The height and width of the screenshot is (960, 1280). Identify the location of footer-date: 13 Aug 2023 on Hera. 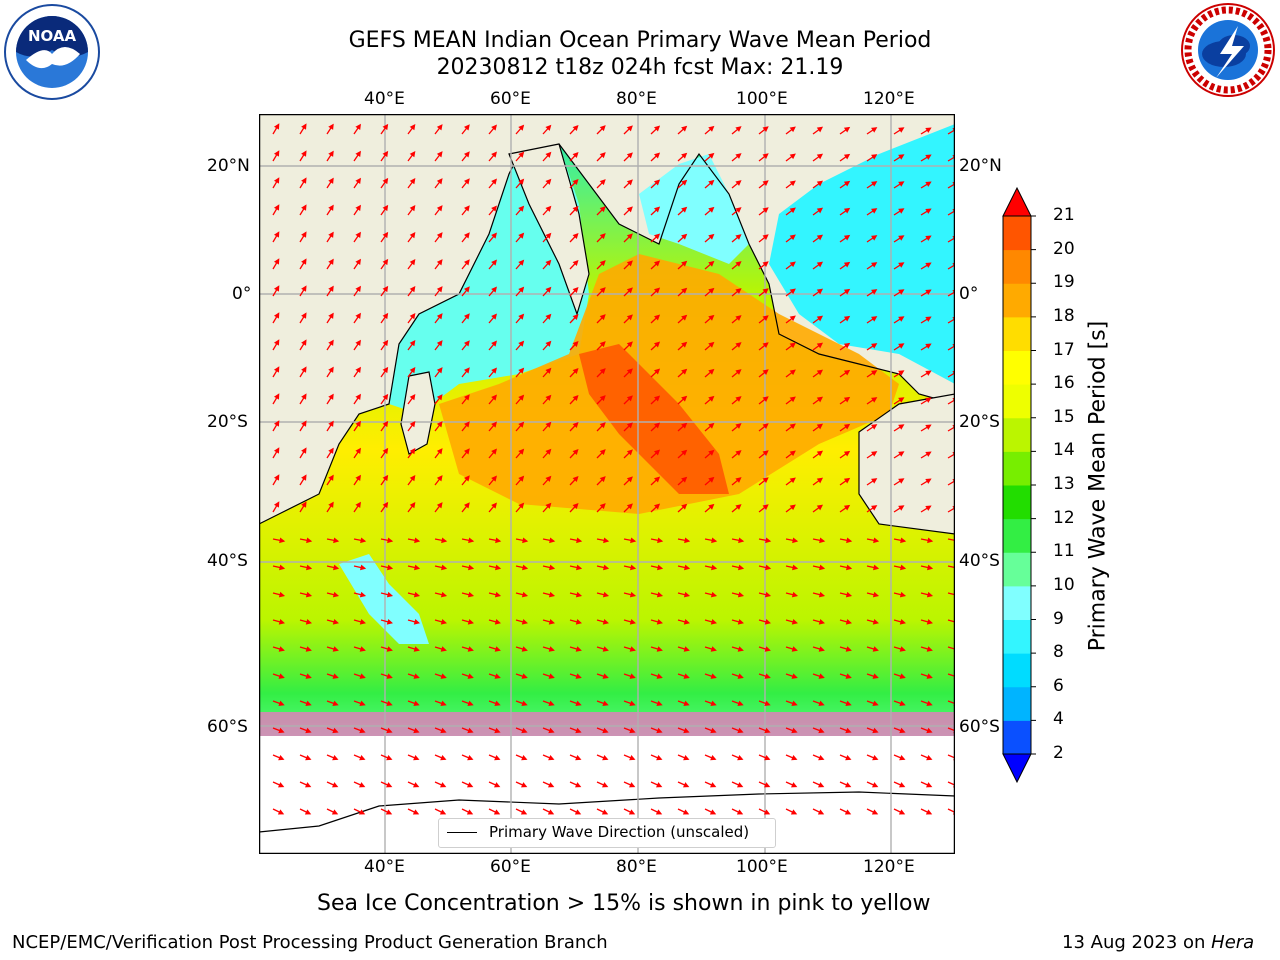
(1158, 942).